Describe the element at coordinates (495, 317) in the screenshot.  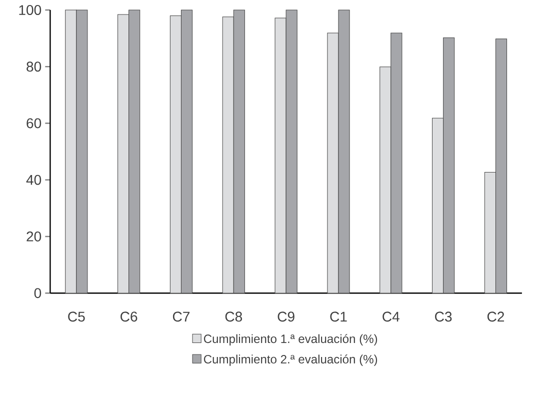
I see `x-tick-label: C2` at that location.